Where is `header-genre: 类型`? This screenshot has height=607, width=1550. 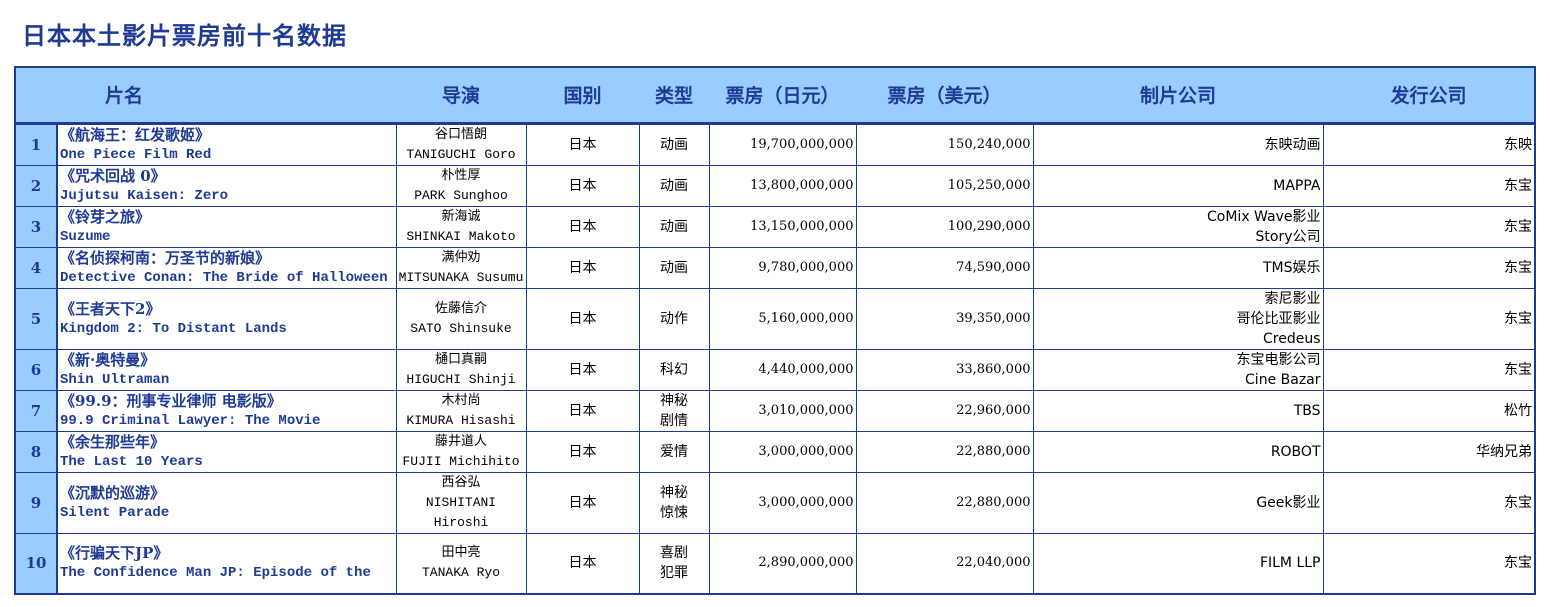
header-genre: 类型 is located at coordinates (674, 96).